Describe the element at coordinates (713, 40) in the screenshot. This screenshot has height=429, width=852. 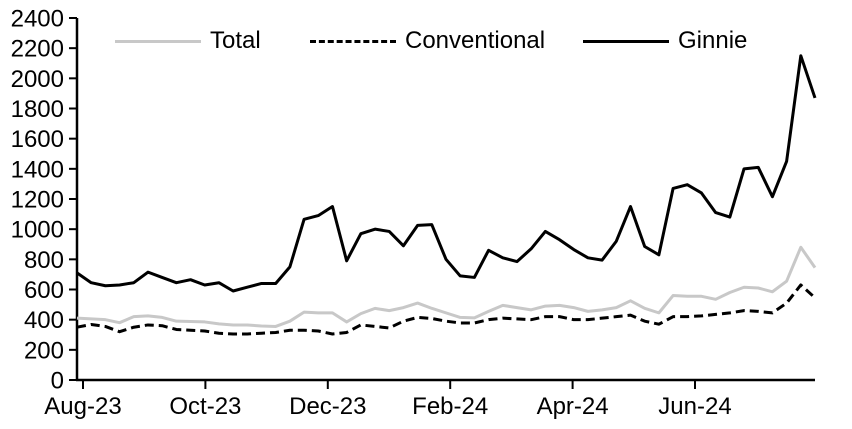
I see `legend-label-ginnie: Ginnie` at that location.